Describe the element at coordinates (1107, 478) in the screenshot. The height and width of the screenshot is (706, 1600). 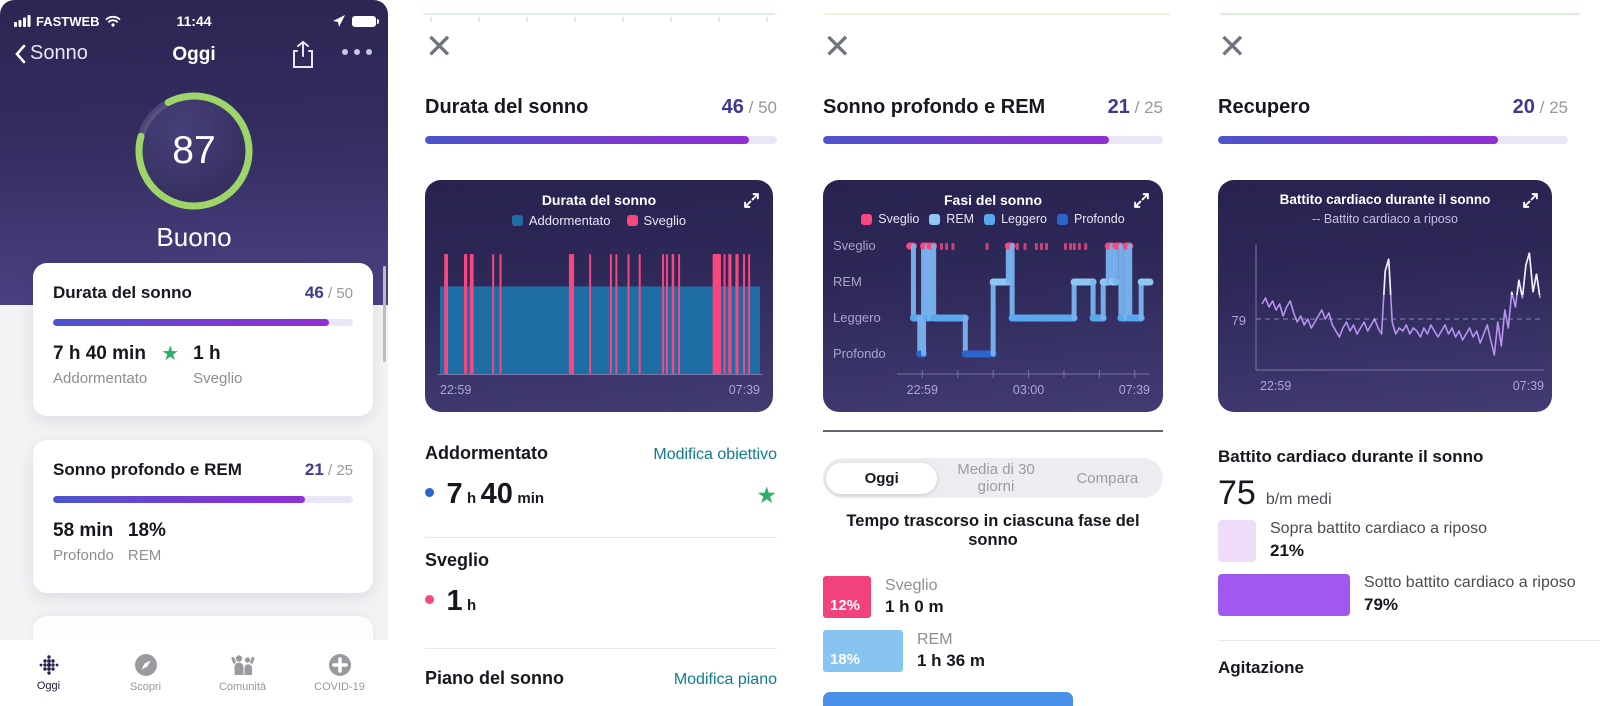
I see `tab-compara: Compara` at that location.